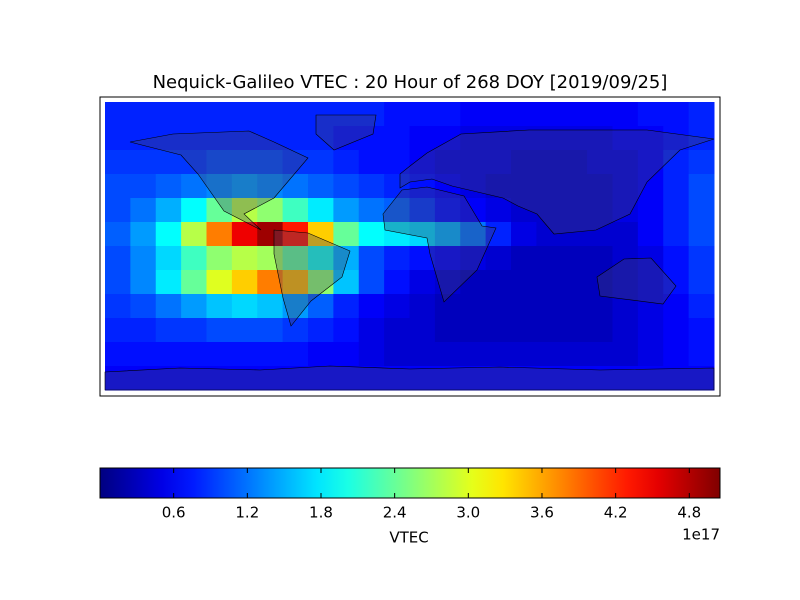  What do you see at coordinates (410, 483) in the screenshot?
I see `colorbar` at bounding box center [410, 483].